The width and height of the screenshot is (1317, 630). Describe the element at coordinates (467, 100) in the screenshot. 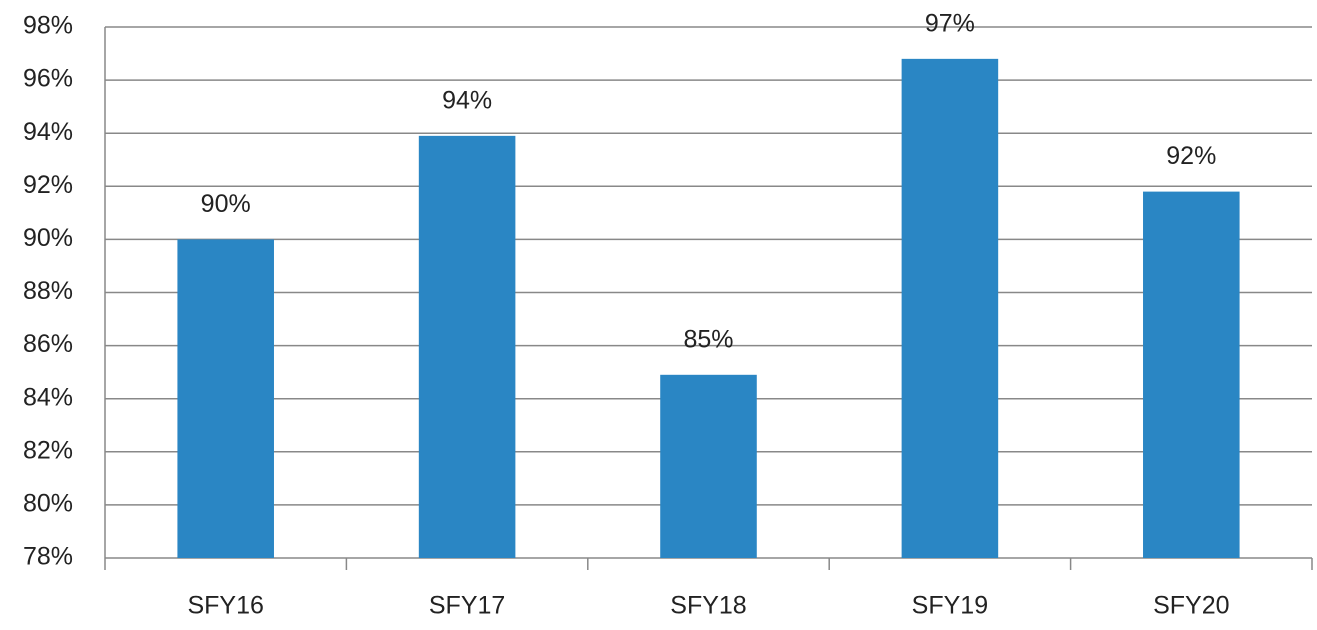

I see `data-label: 94%` at that location.